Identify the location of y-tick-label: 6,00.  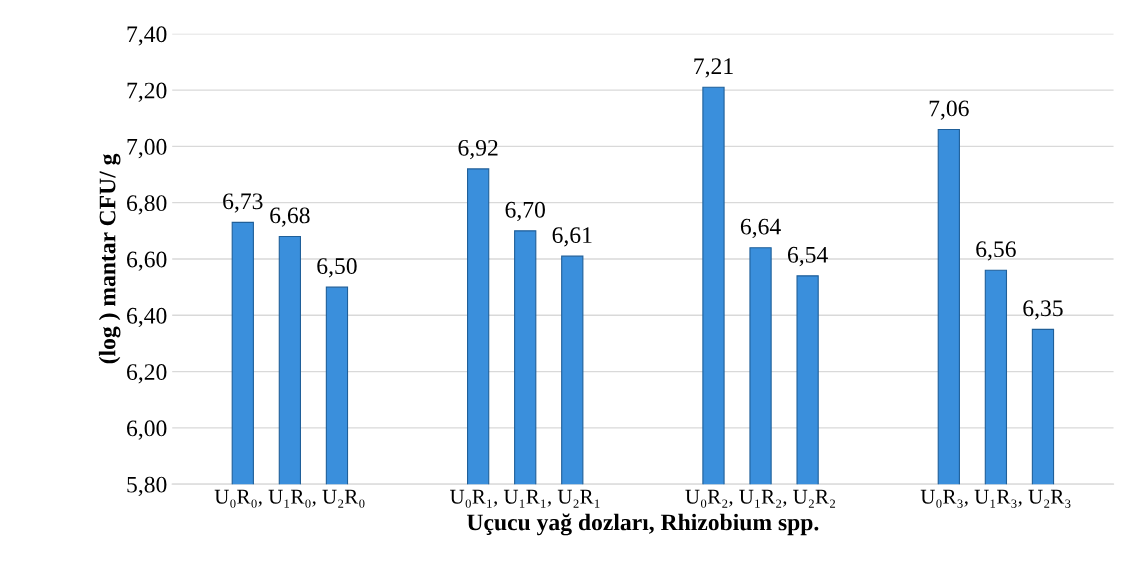
(147, 430).